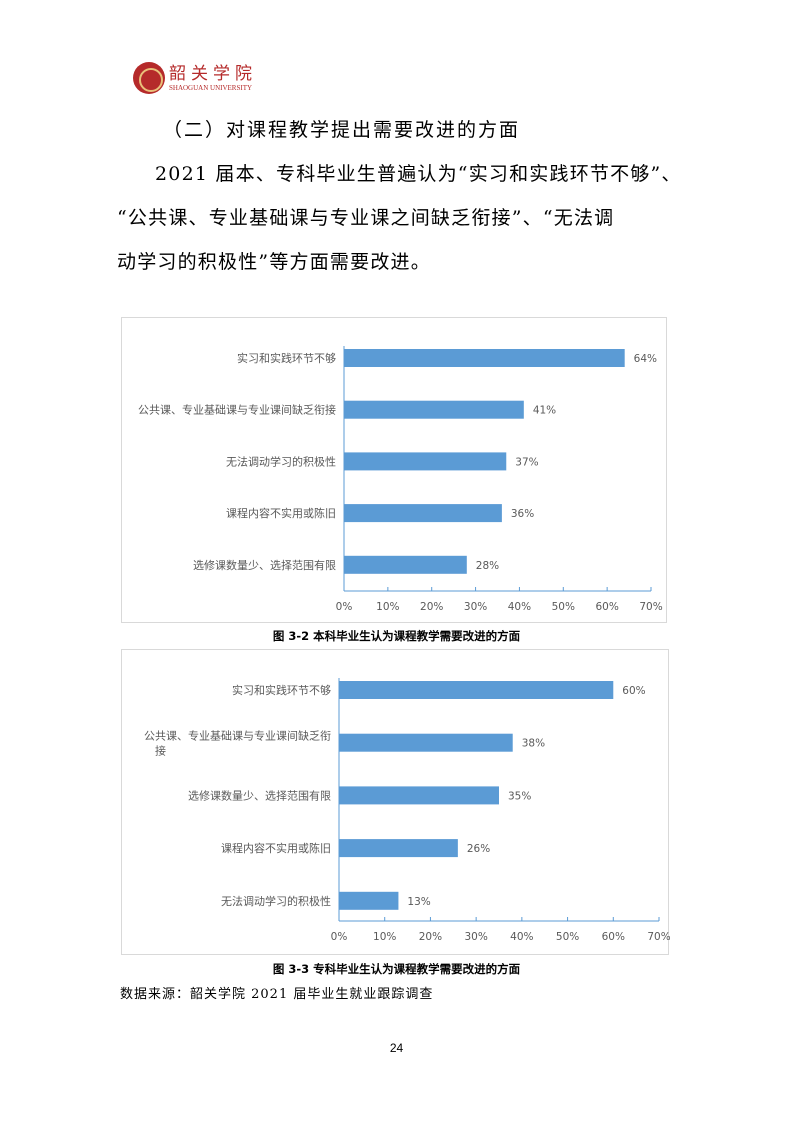  Describe the element at coordinates (526, 462) in the screenshot. I see `data-label: 37%` at that location.